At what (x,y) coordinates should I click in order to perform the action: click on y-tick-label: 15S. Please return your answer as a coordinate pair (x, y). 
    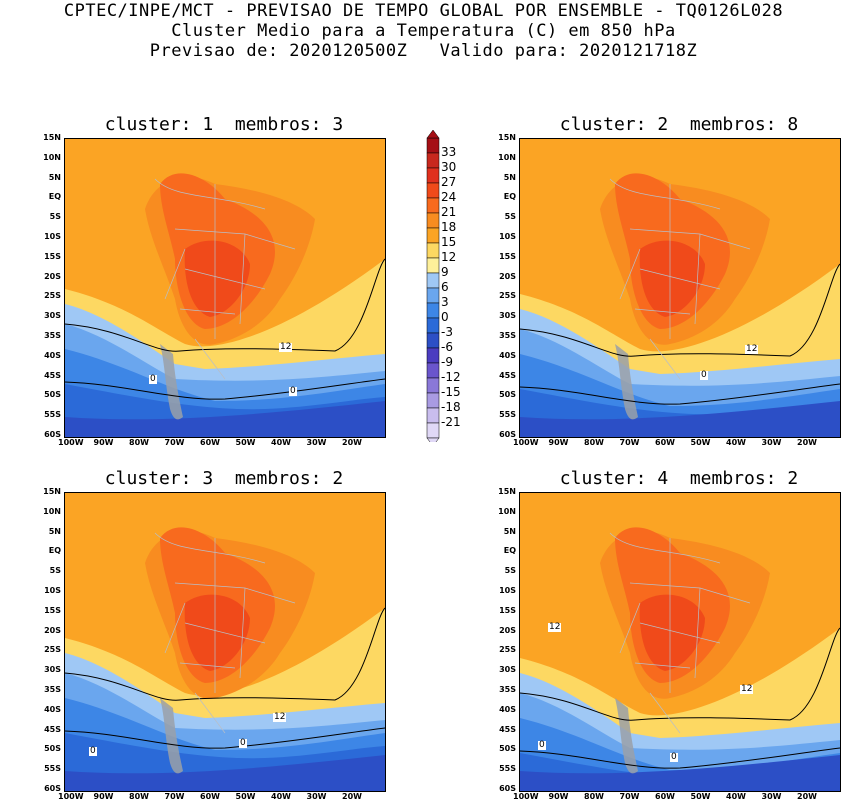
    Looking at the image, I should click on (52, 256).